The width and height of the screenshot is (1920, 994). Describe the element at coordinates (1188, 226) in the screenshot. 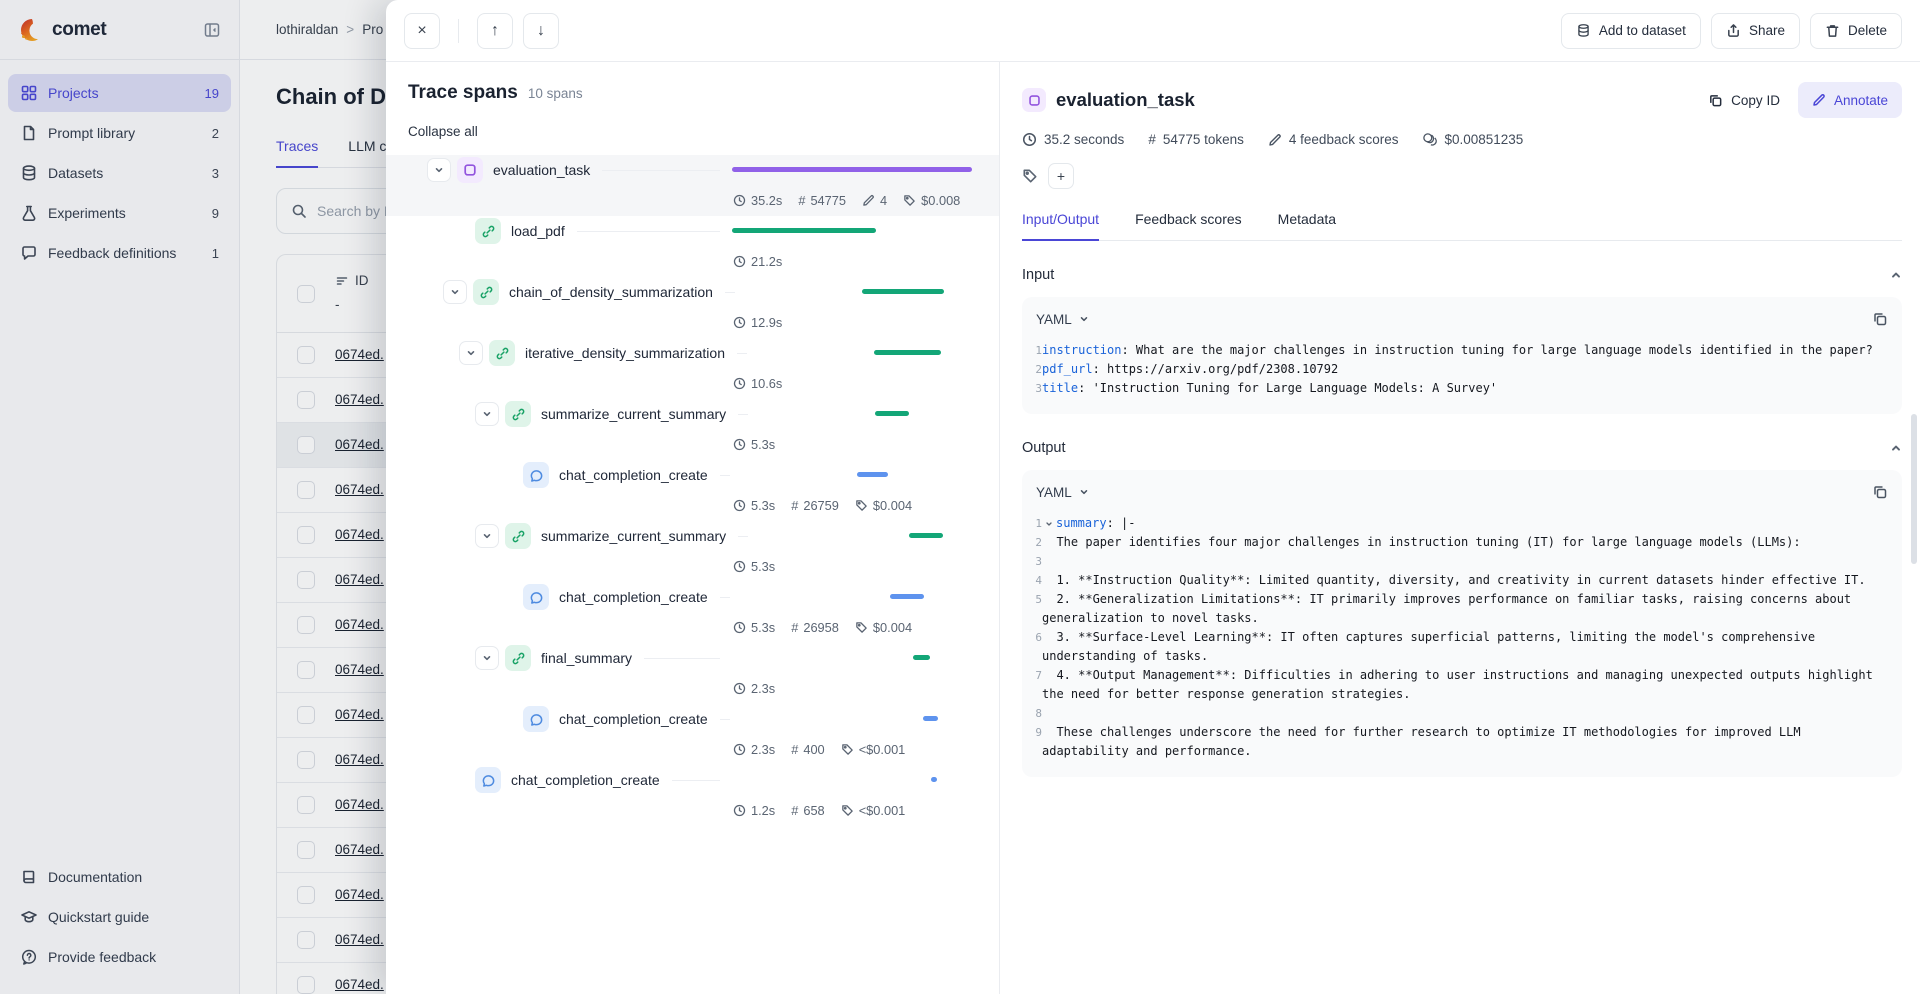

I see `detail-tab: Feedback scores` at that location.